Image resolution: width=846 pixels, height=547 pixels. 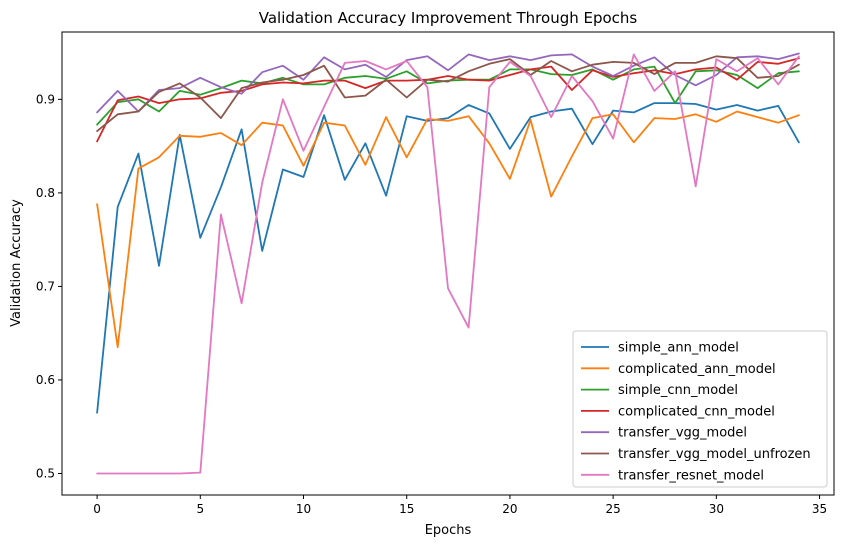 What do you see at coordinates (406, 509) in the screenshot?
I see `x-tick-label-3: 15` at bounding box center [406, 509].